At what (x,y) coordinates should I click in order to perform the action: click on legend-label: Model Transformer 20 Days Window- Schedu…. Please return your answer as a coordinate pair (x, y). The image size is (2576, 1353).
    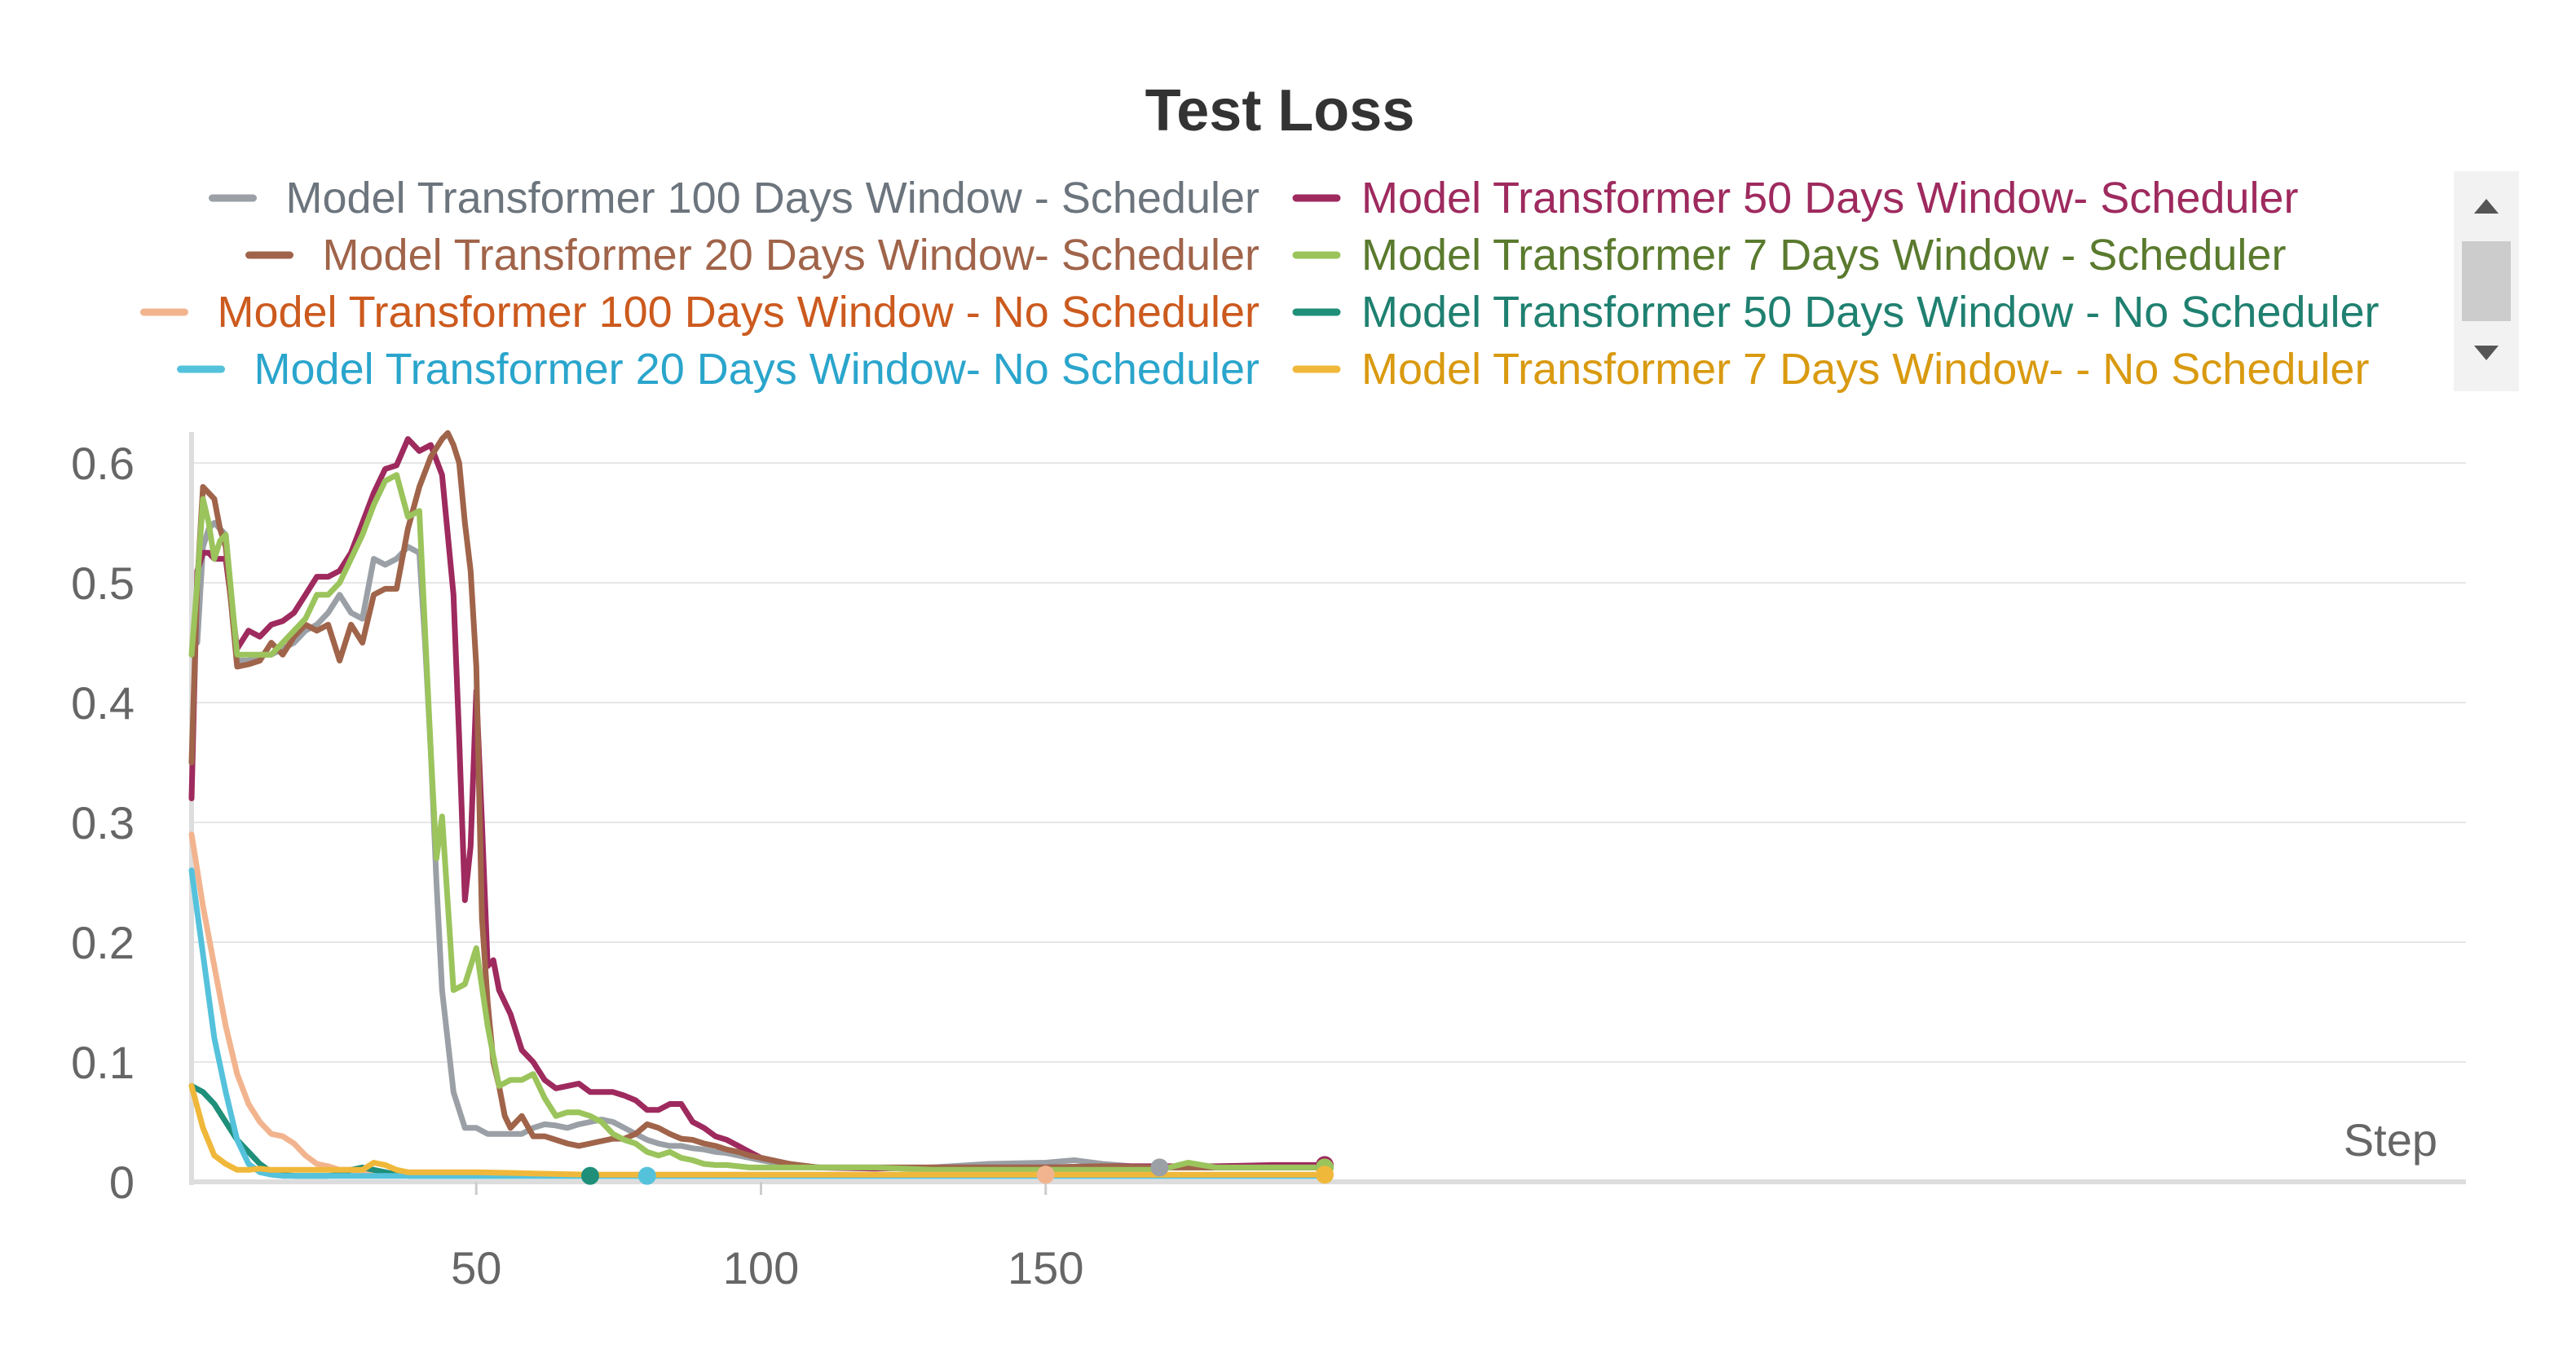
    Looking at the image, I should click on (791, 255).